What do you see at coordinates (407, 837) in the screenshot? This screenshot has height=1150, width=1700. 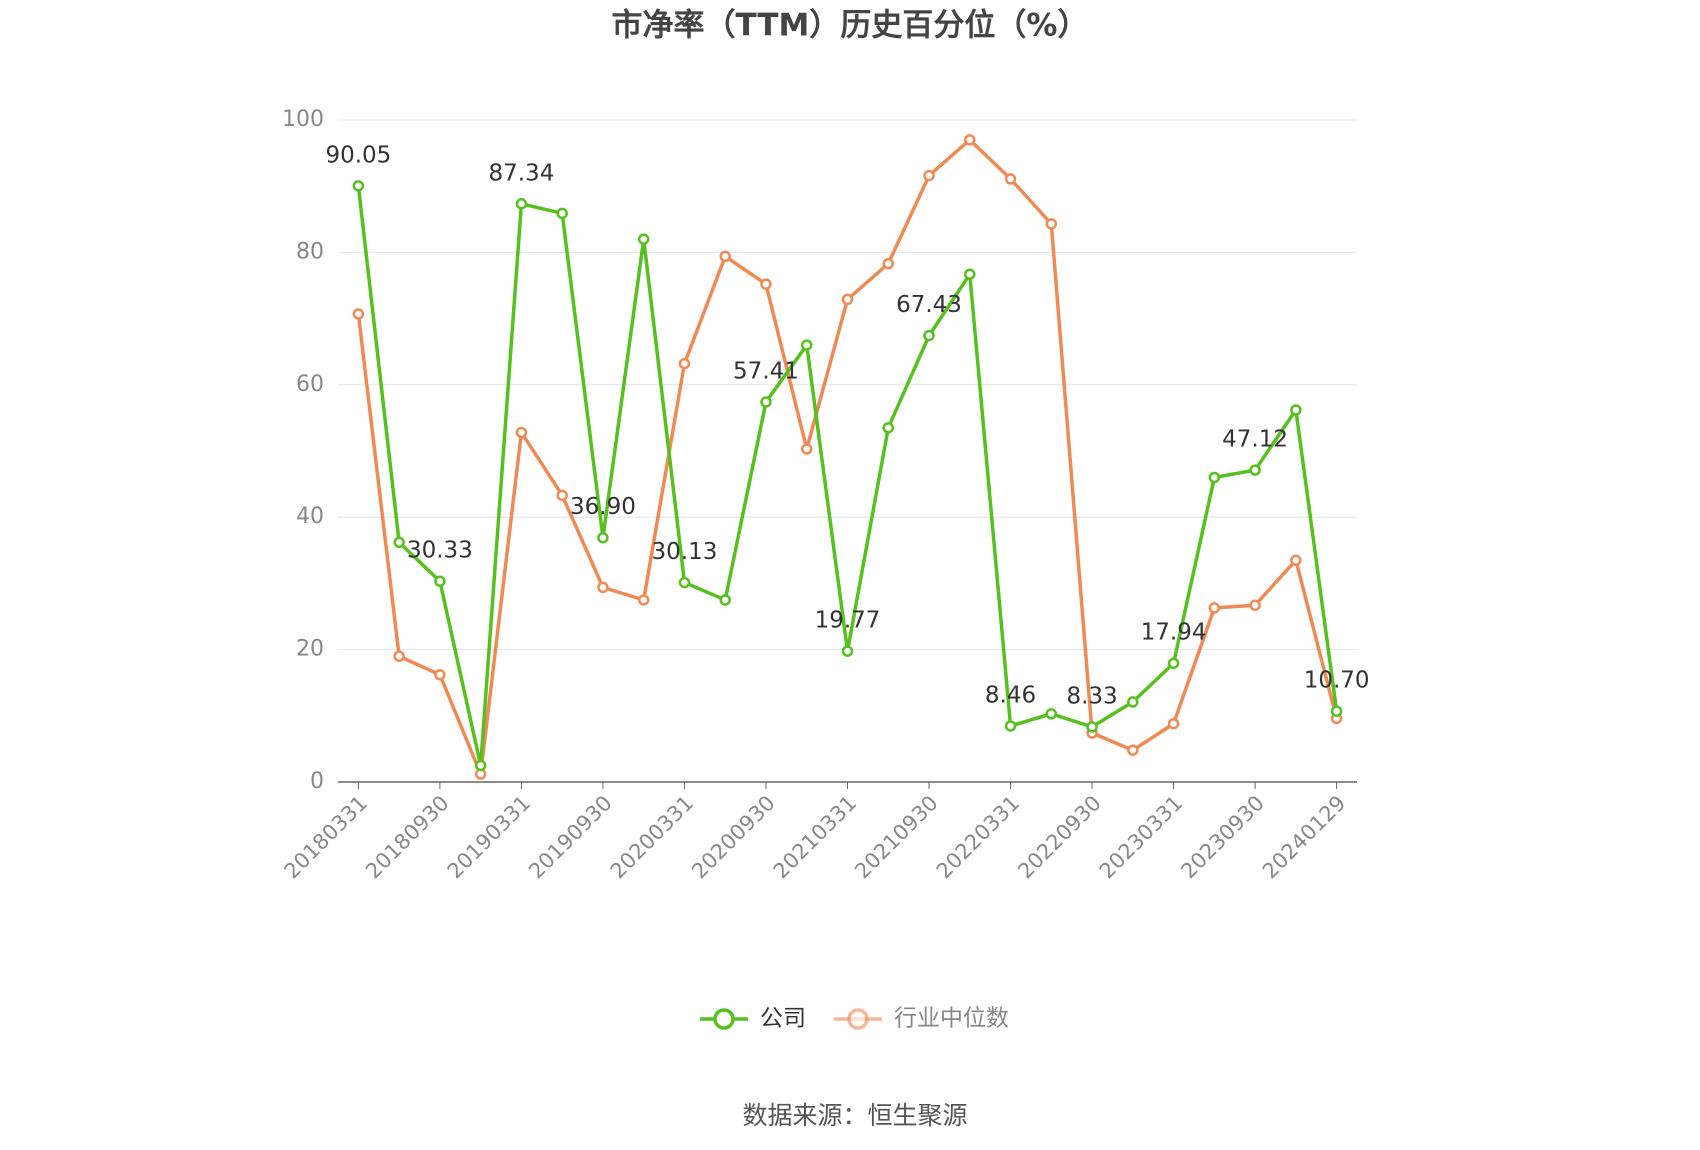 I see `x-tick-label: 20180930` at bounding box center [407, 837].